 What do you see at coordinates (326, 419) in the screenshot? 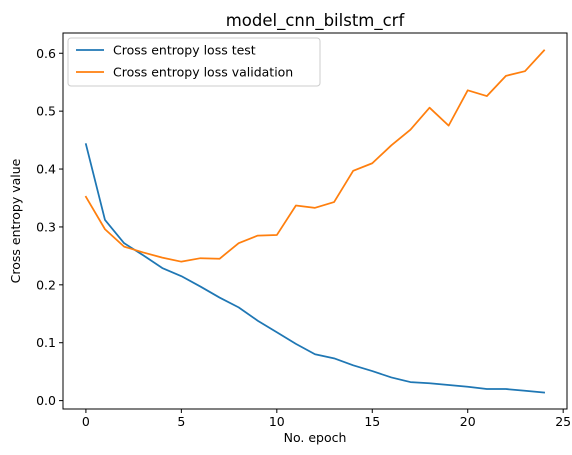
I see `x-axis: 0 5 10 15 20 25` at bounding box center [326, 419].